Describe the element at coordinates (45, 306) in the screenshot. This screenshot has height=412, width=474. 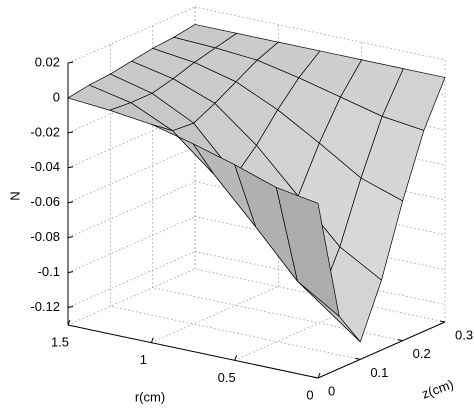
I see `z-tick-label: -0.12` at that location.